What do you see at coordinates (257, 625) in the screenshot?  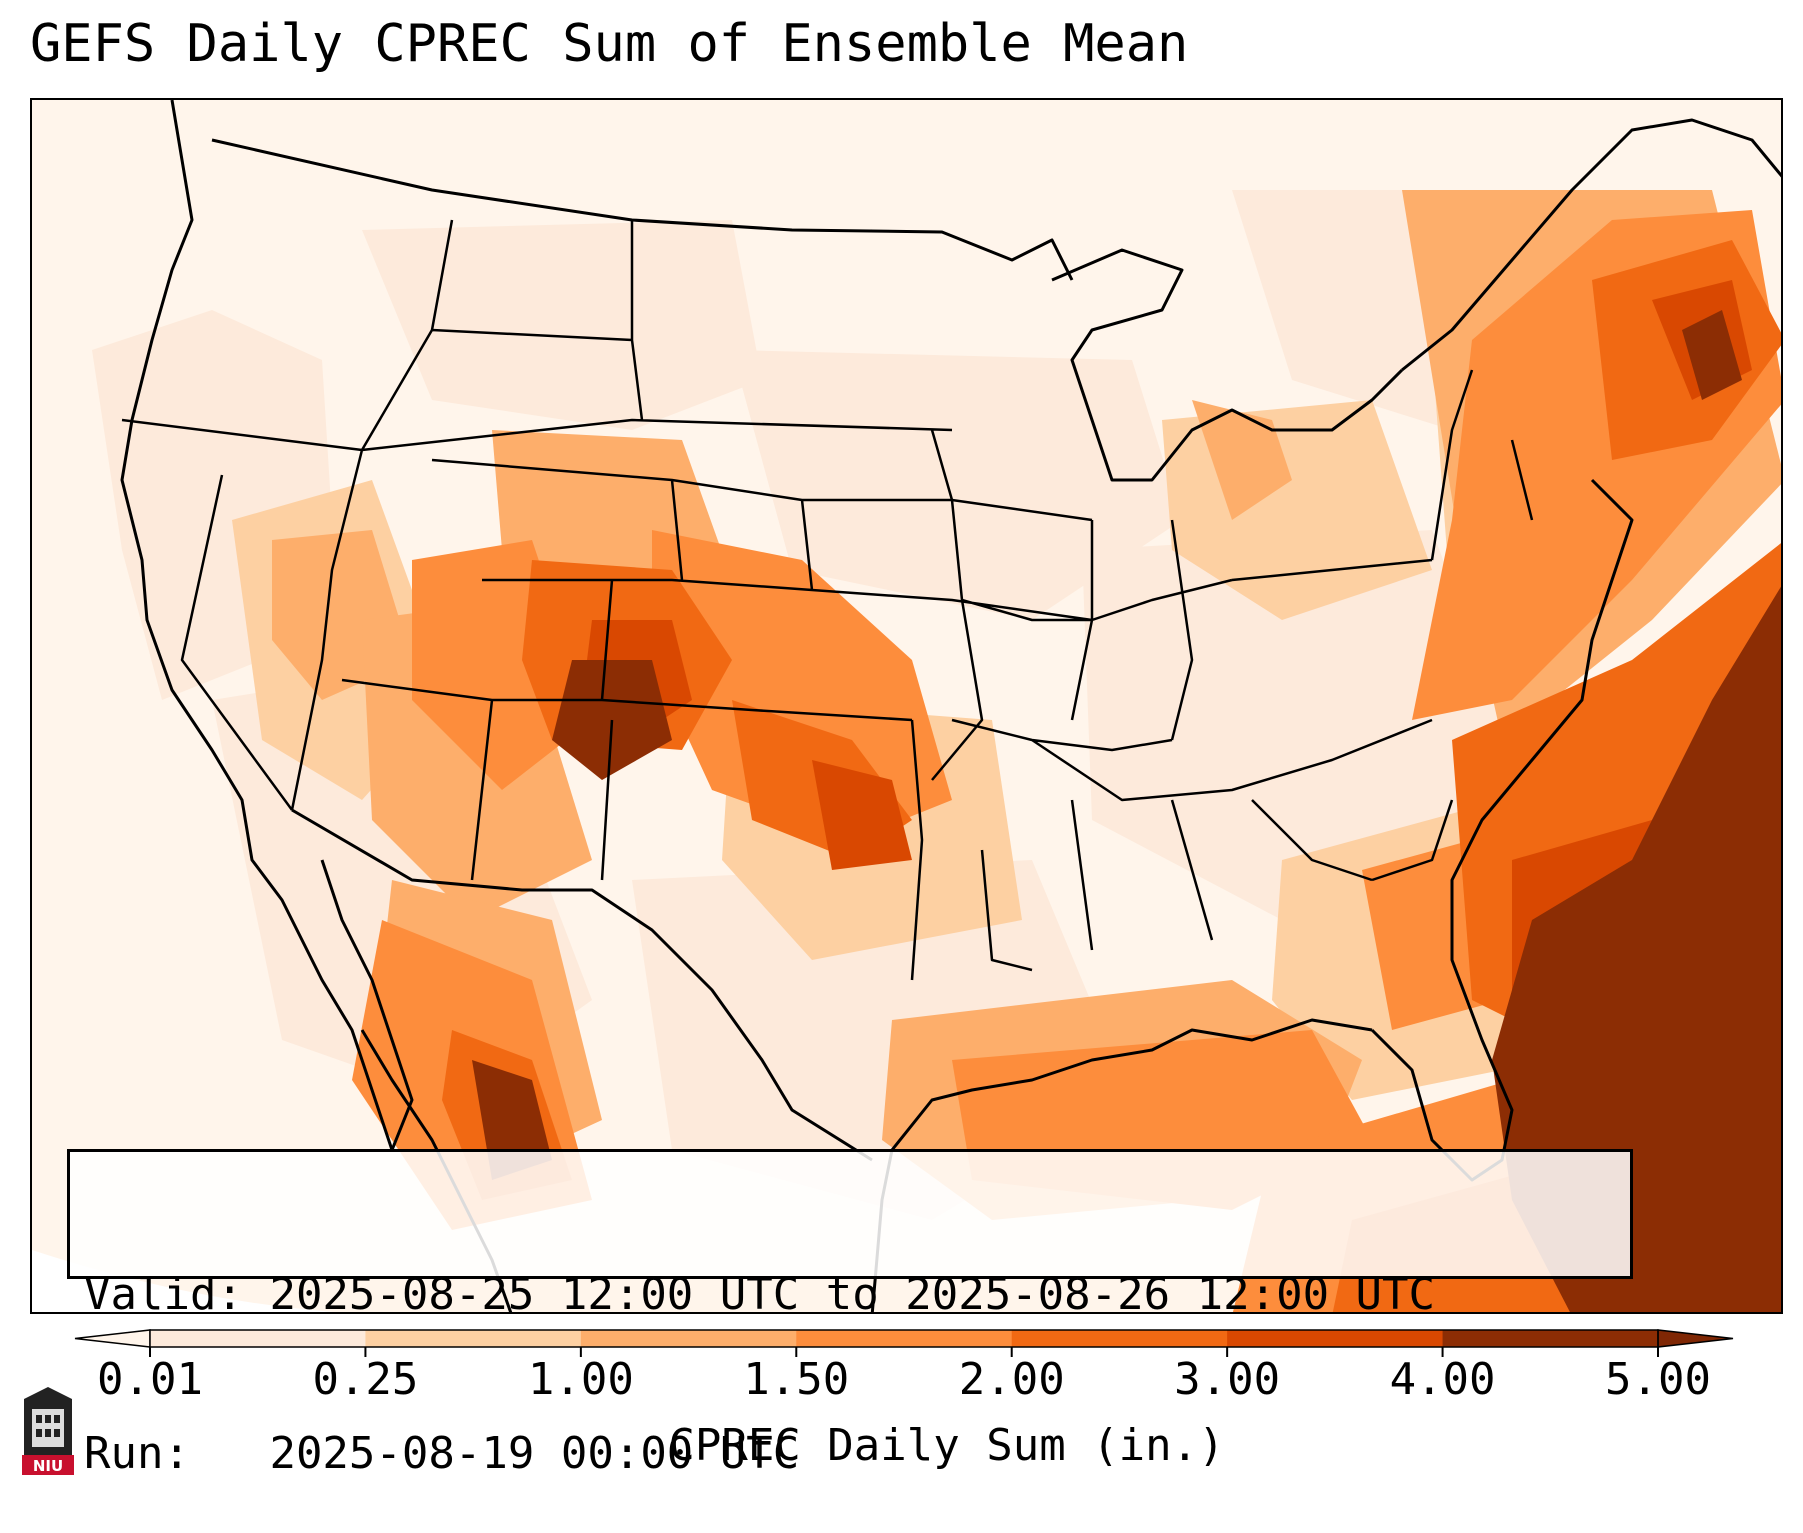 I see `west-coastline` at bounding box center [257, 625].